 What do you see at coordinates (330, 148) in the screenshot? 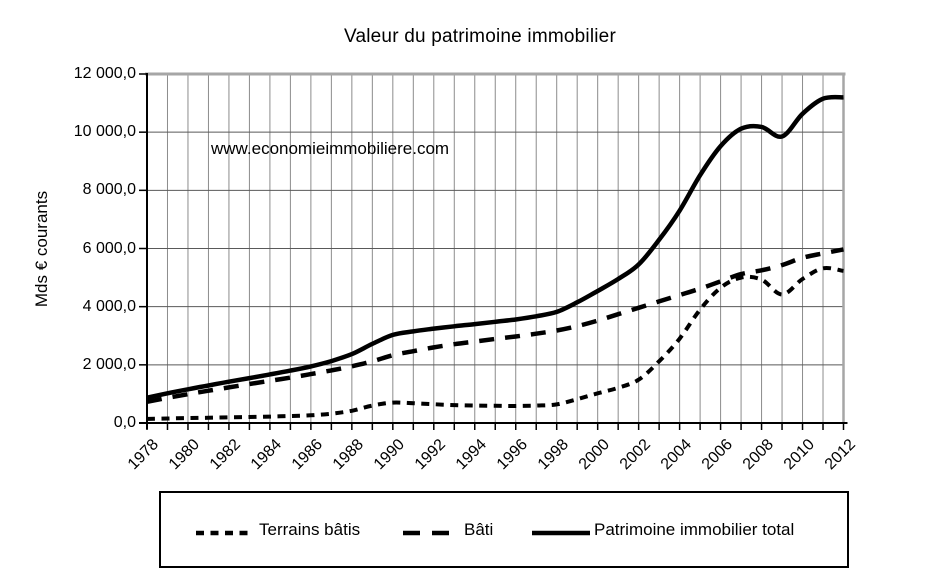
I see `watermark-text: www.economieimmobiliere.com` at bounding box center [330, 148].